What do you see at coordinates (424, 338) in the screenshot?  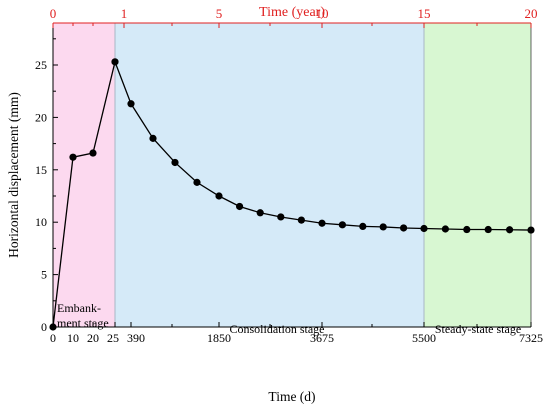 I see `x-tick-label: 5500` at bounding box center [424, 338].